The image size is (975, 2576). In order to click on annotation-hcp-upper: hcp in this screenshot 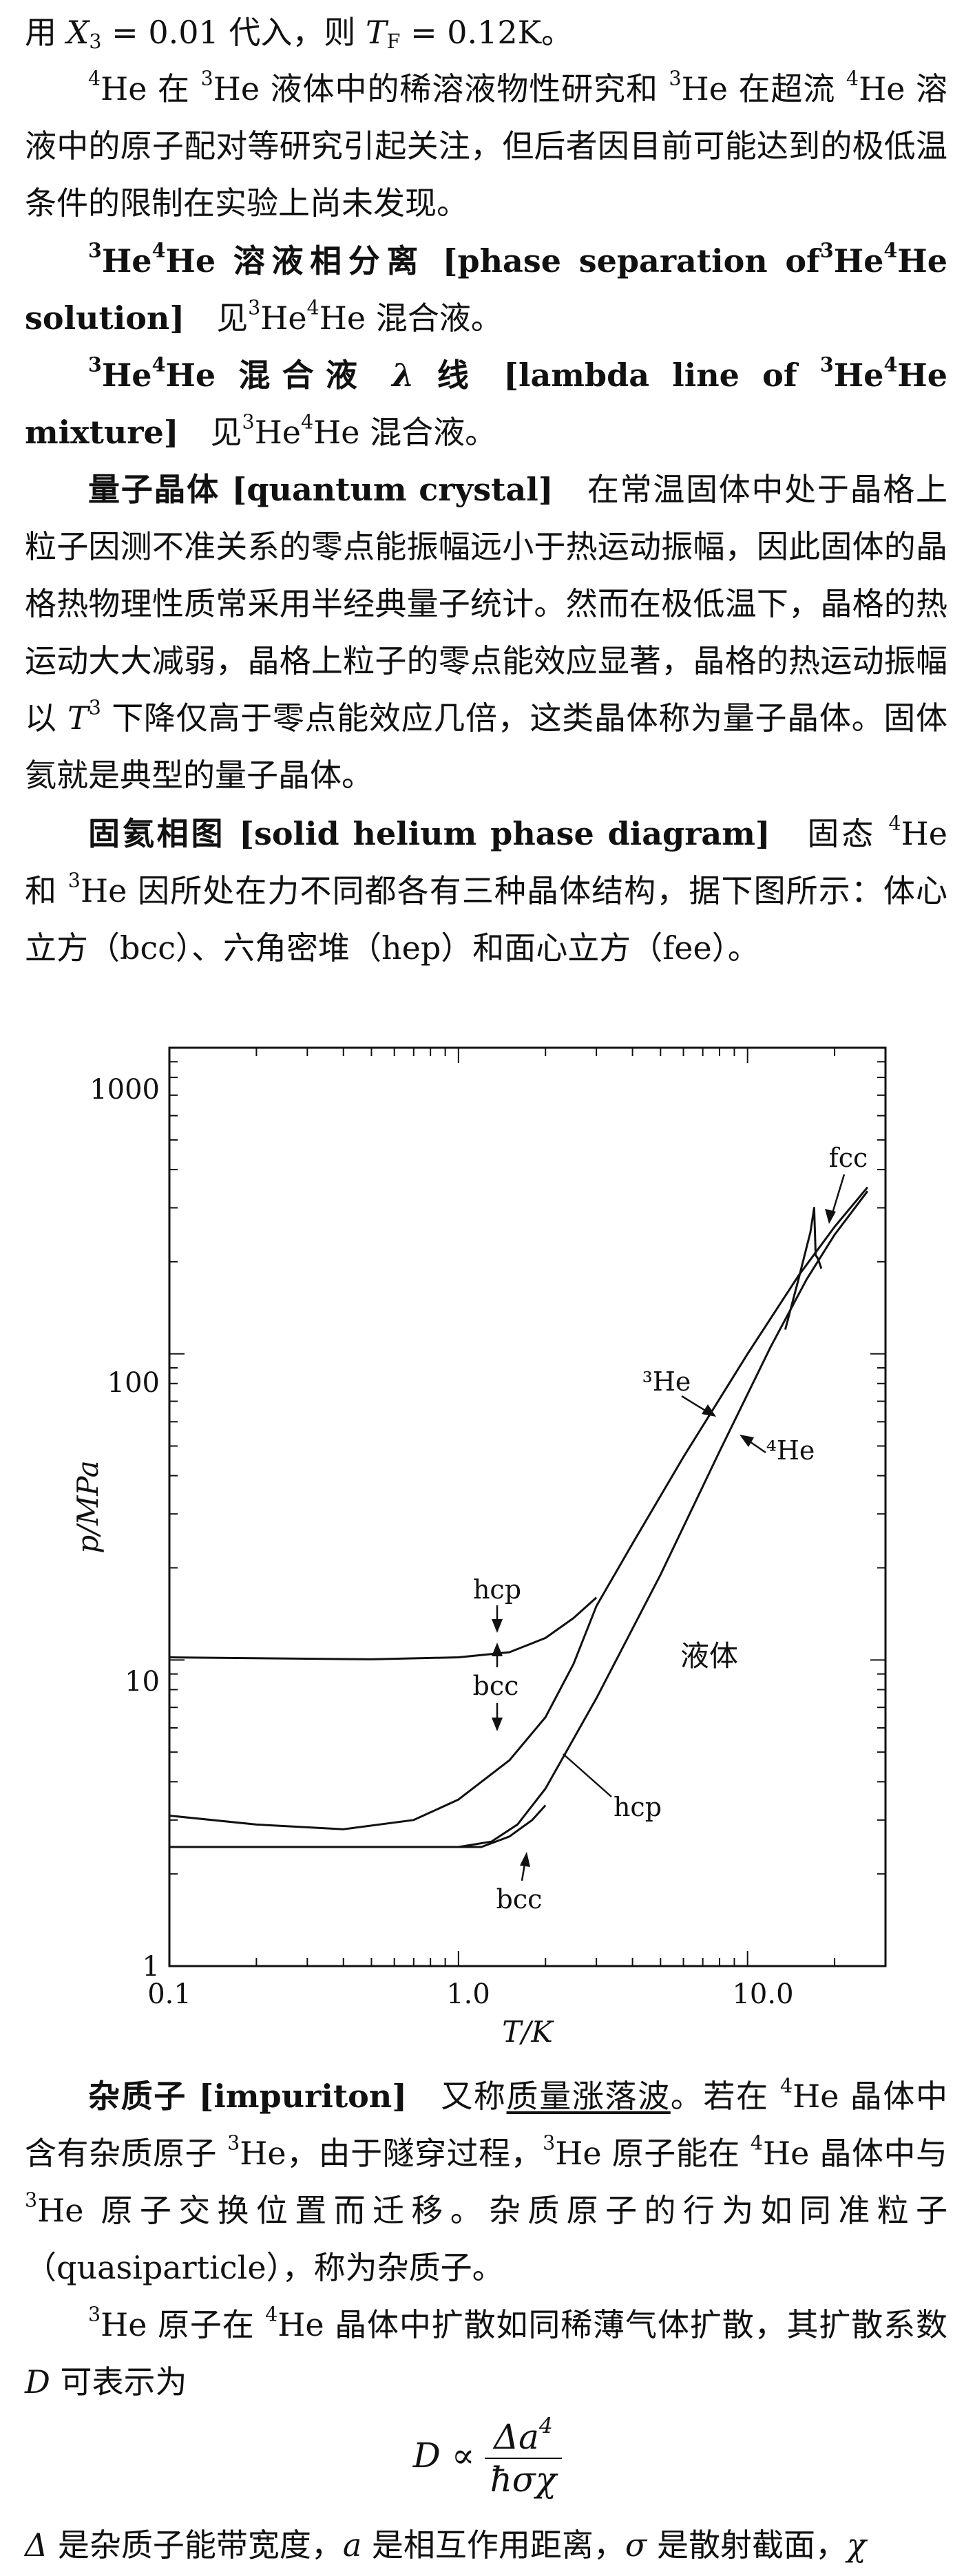, I will do `click(497, 1590)`.